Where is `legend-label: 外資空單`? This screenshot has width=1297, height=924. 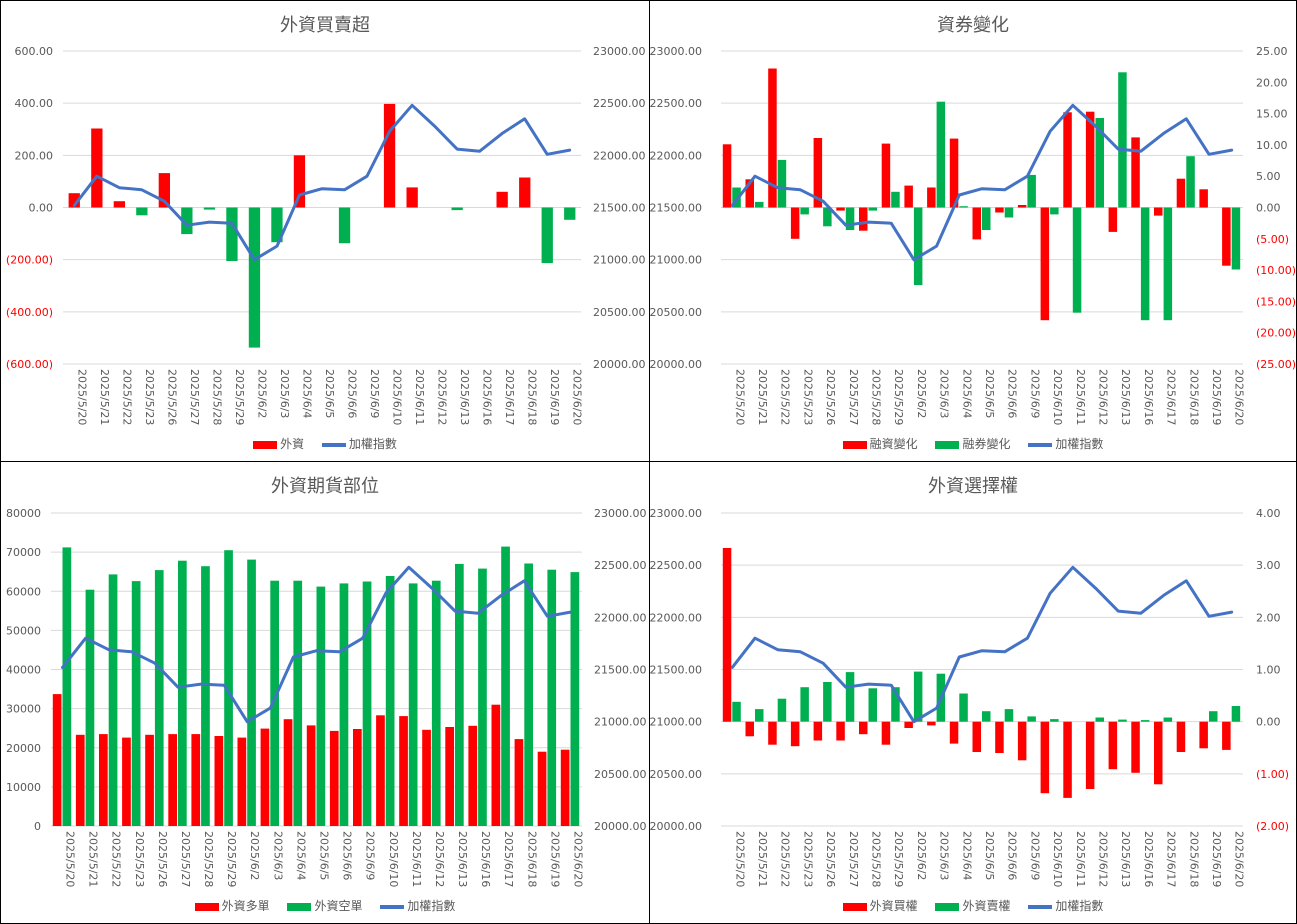 legend-label: 外資空單 is located at coordinates (338, 906).